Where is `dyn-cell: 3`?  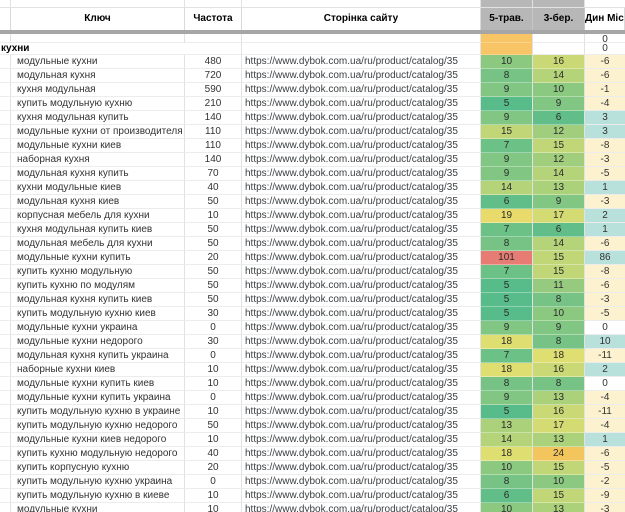
dyn-cell: 3 is located at coordinates (605, 132).